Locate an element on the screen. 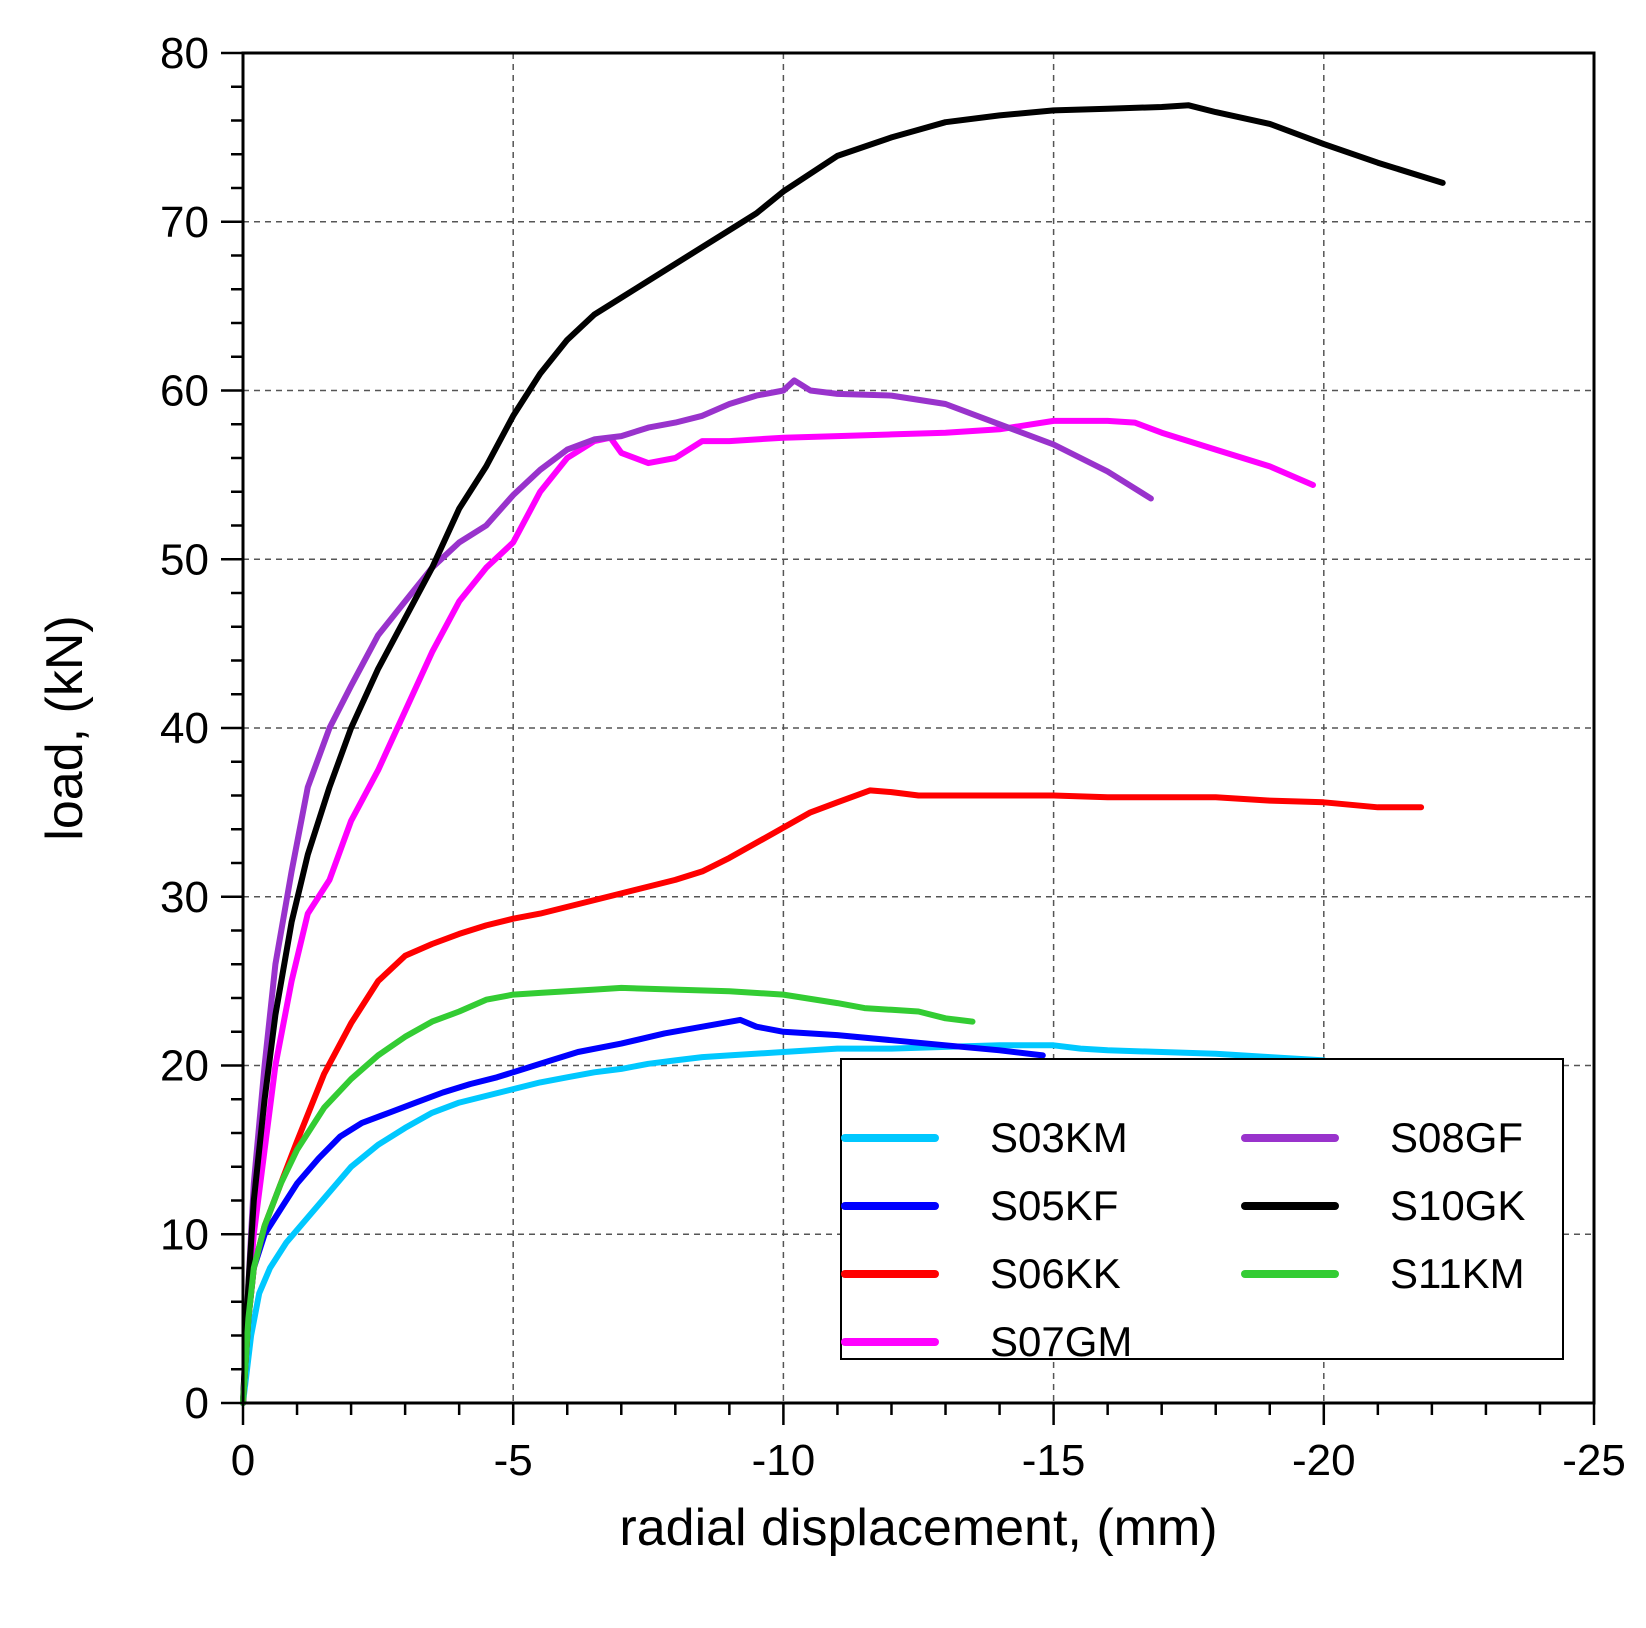 The height and width of the screenshot is (1628, 1646). legend-label-s03km: S03KM is located at coordinates (1059, 1137).